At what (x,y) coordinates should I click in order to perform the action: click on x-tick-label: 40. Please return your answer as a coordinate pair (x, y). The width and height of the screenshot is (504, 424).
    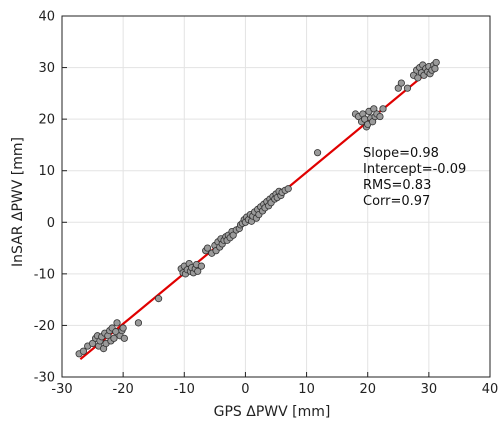
    Looking at the image, I should click on (490, 389).